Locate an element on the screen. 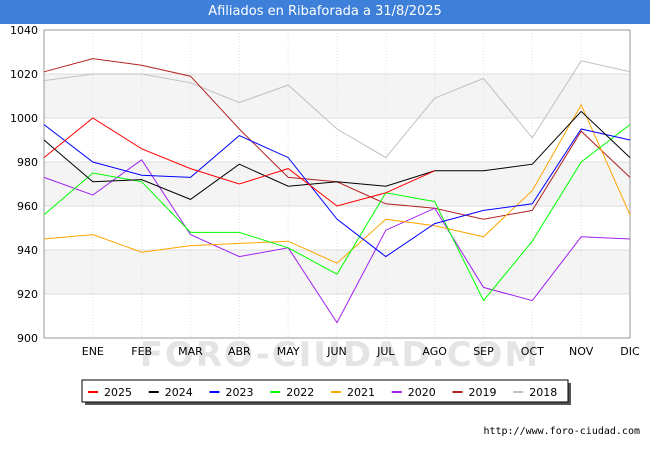 This screenshot has width=650, height=450. x-tick-label: ENE is located at coordinates (93, 351).